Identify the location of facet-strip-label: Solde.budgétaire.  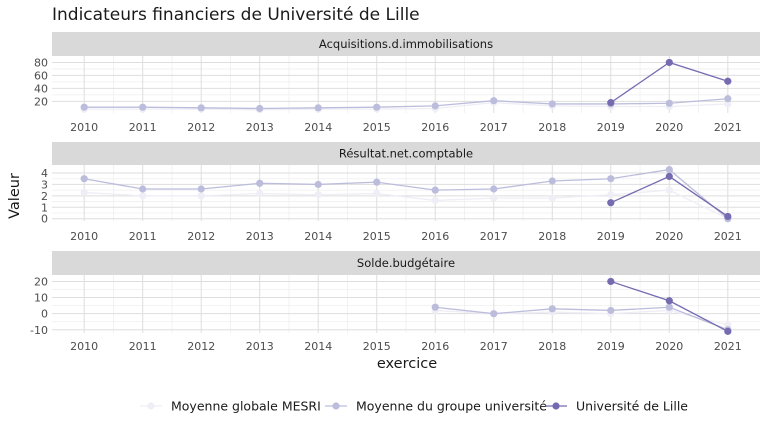
(406, 263).